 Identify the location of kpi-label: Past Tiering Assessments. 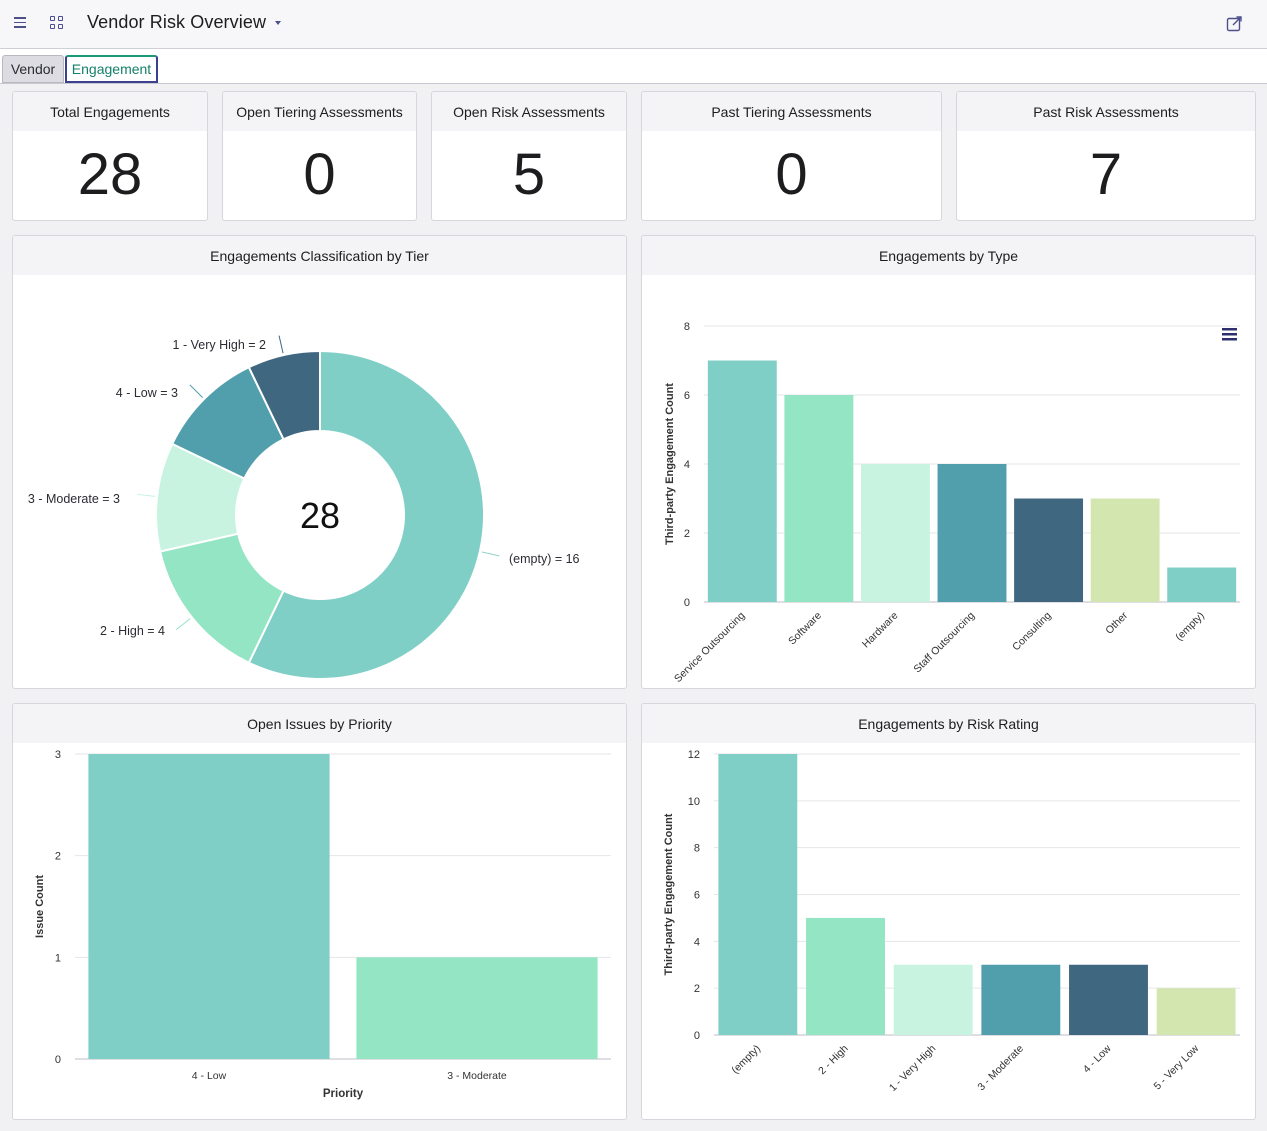
(791, 111).